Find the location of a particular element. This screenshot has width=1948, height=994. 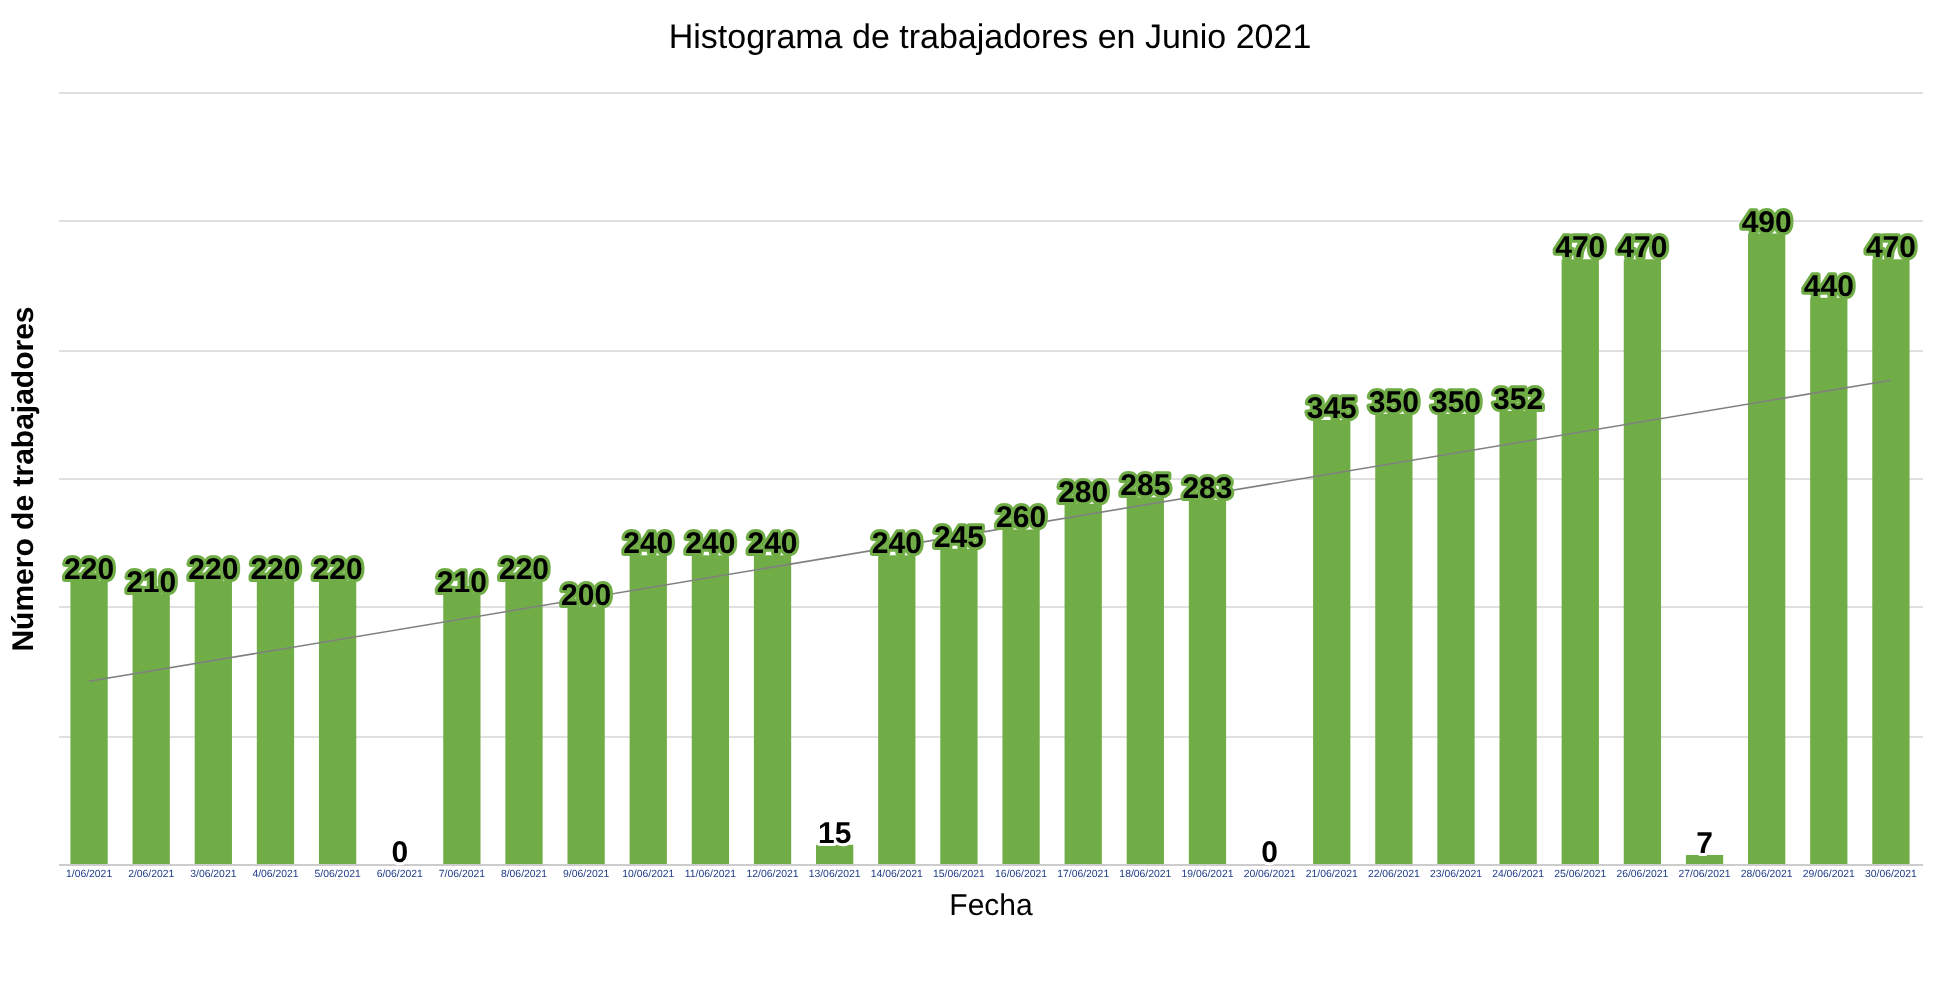

data-label: 7 is located at coordinates (1704, 843).